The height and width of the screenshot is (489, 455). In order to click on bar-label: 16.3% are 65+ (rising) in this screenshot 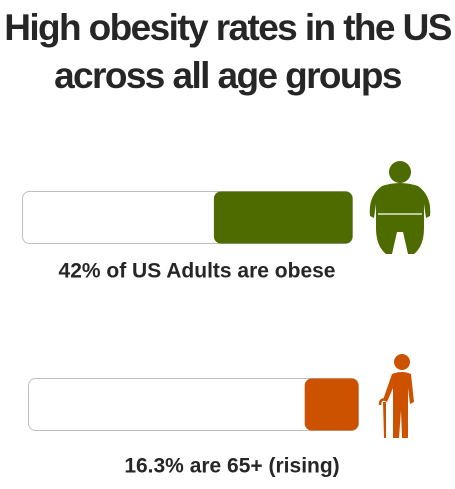, I will do `click(231, 466)`.